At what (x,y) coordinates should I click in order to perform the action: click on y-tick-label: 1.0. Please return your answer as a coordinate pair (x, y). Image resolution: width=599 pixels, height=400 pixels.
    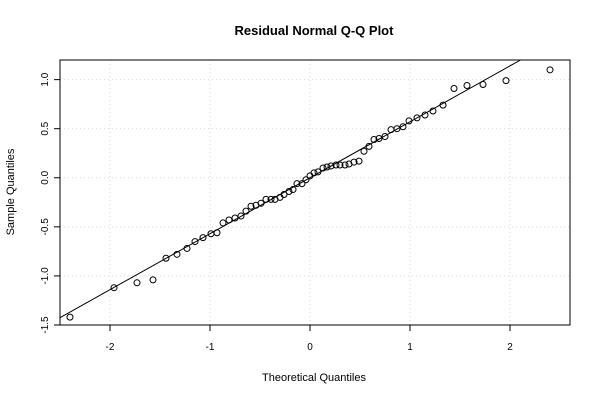
    Looking at the image, I should click on (45, 79).